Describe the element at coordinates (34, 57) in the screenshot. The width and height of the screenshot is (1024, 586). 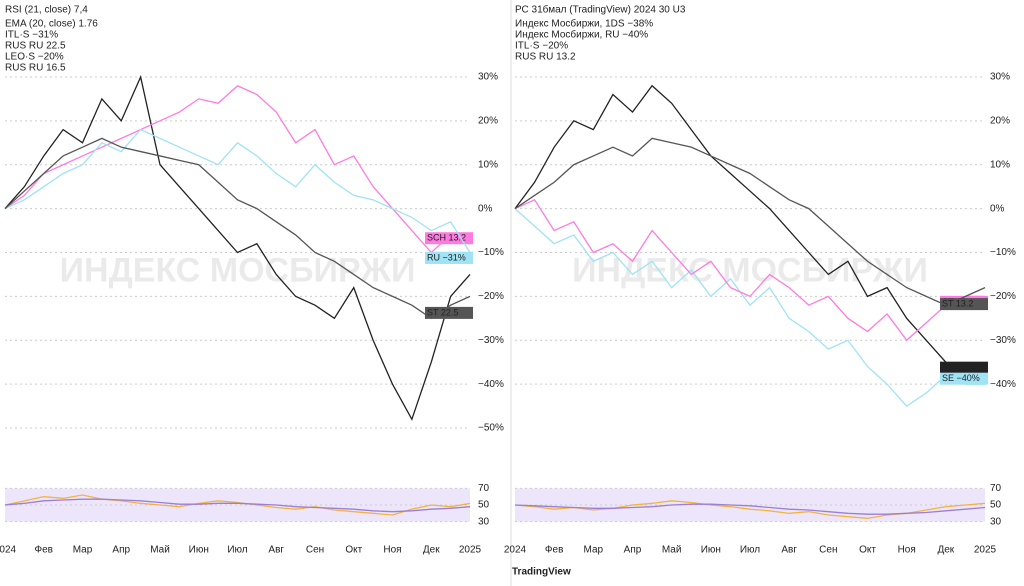
I see `legend-line: LEO·S −20%` at that location.